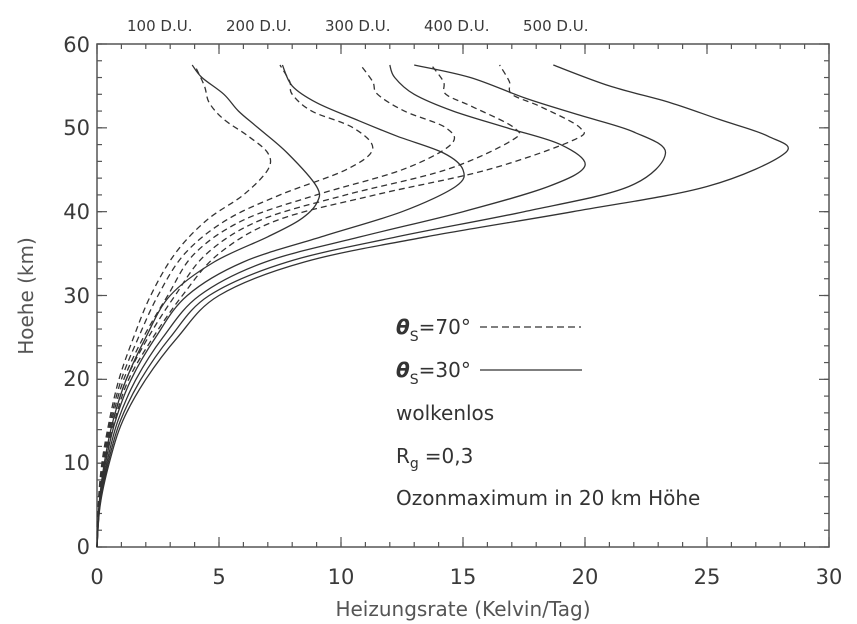  I want to click on legend-theta70: θS=70°, so click(433, 330).